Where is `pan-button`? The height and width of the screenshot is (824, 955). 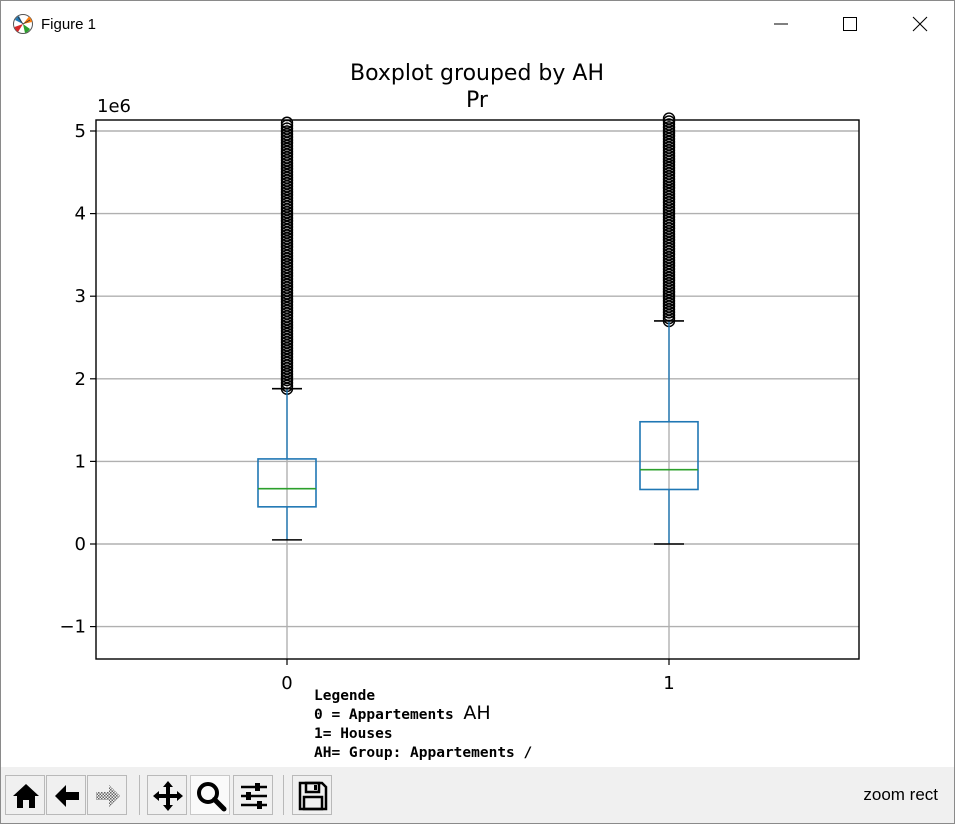
pan-button is located at coordinates (167, 795).